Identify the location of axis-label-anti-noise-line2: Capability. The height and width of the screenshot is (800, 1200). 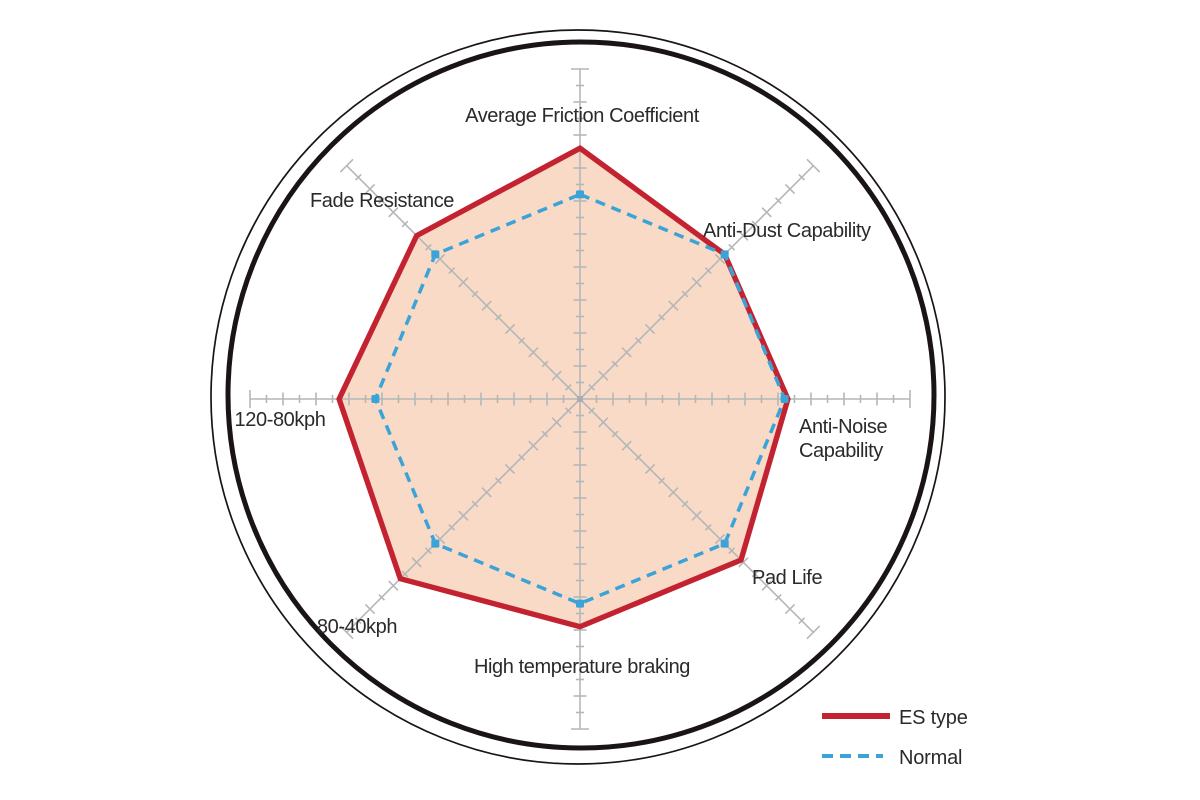
(841, 451).